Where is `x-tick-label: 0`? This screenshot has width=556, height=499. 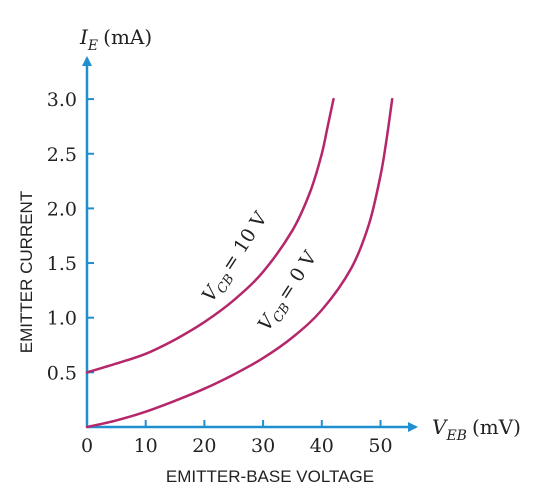
x-tick-label: 0 is located at coordinates (87, 446).